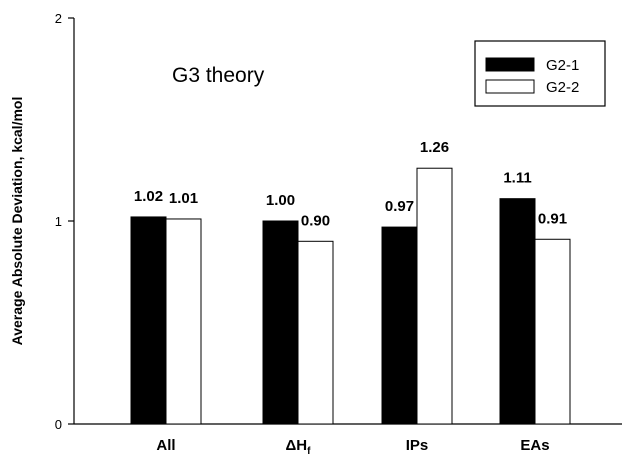 The width and height of the screenshot is (636, 462). I want to click on data-label-g2-1-eas: 1.11, so click(517, 178).